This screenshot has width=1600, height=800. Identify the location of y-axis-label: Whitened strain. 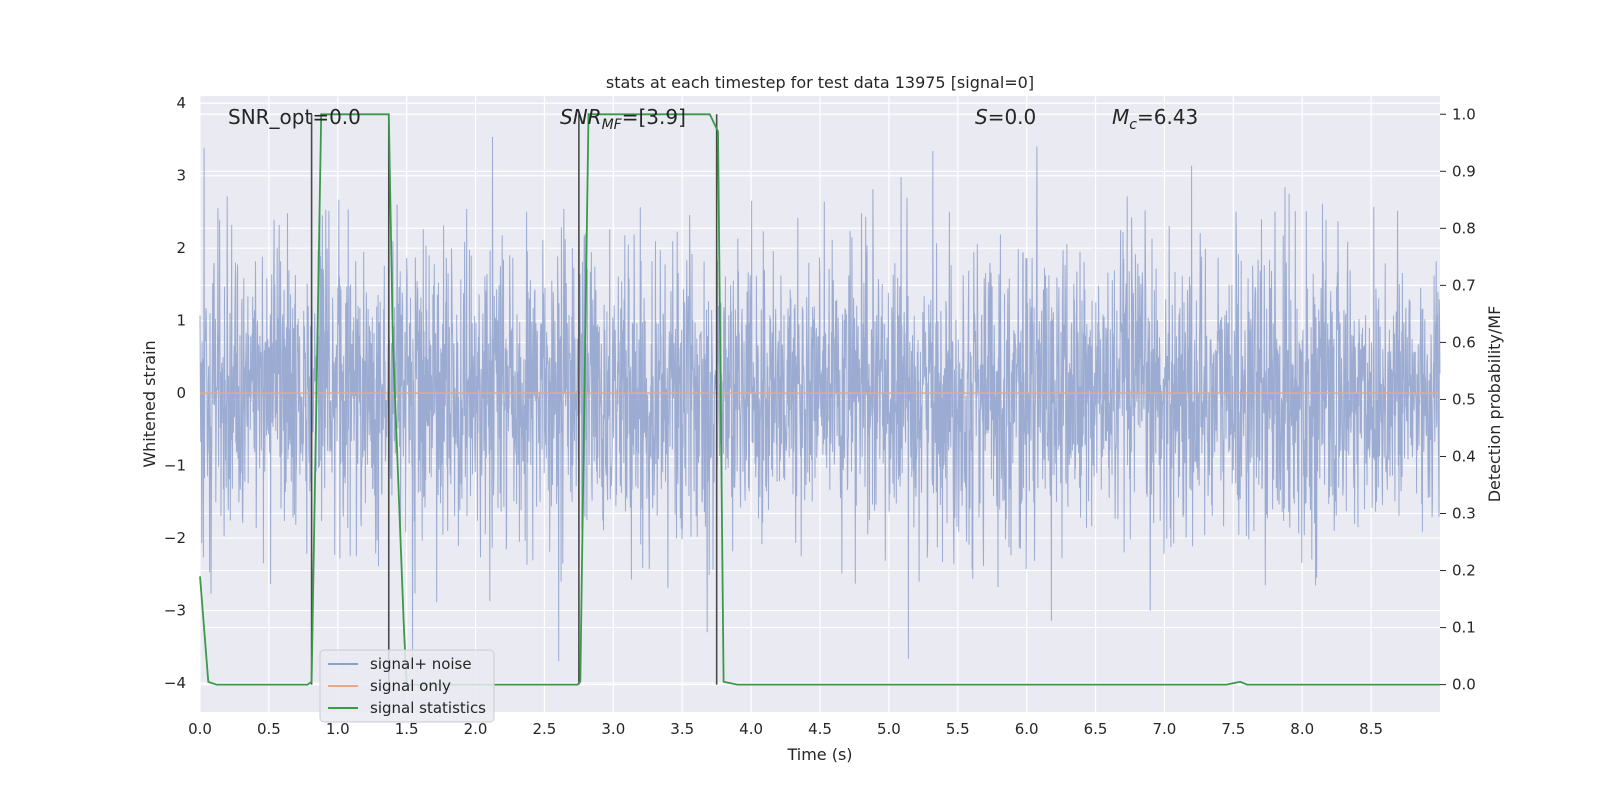
(149, 403).